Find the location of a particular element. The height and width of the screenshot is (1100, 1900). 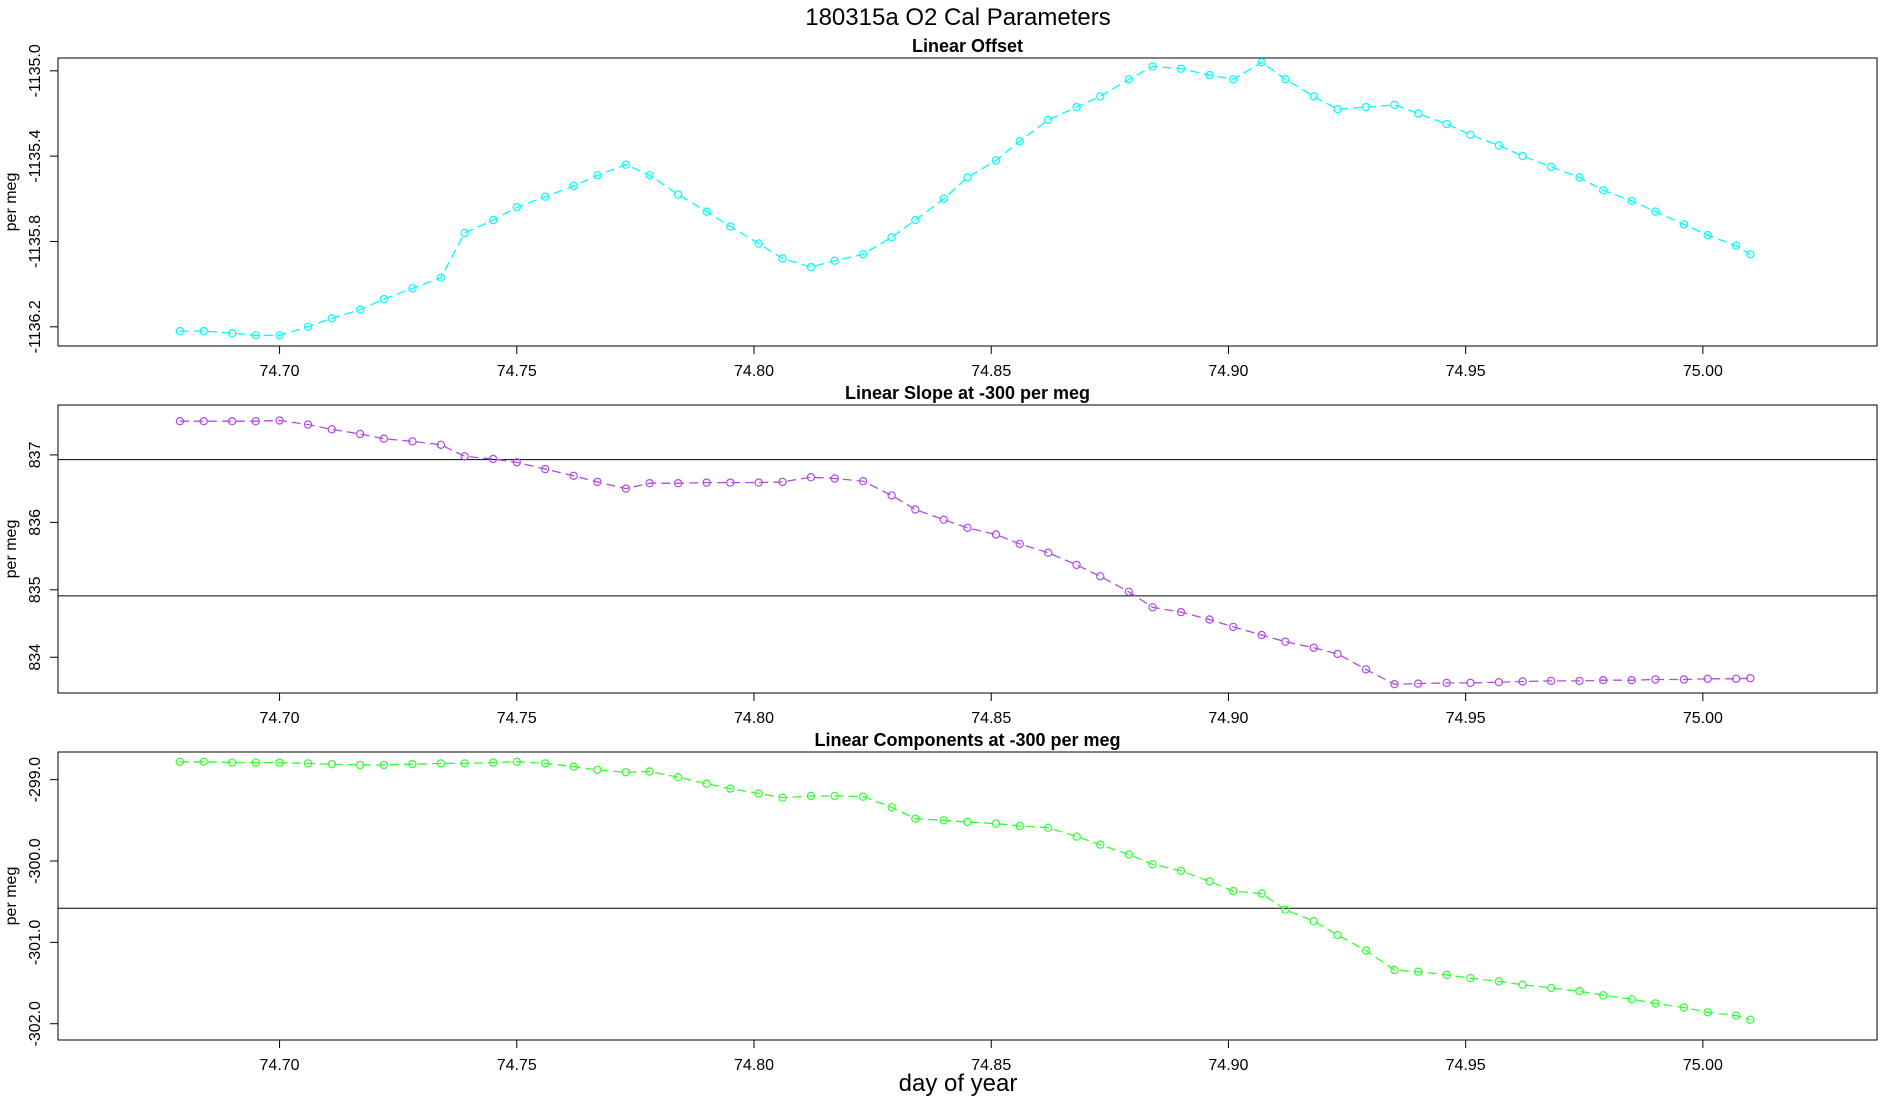

linear-components-x-tick-label: 74.75 is located at coordinates (517, 1065).